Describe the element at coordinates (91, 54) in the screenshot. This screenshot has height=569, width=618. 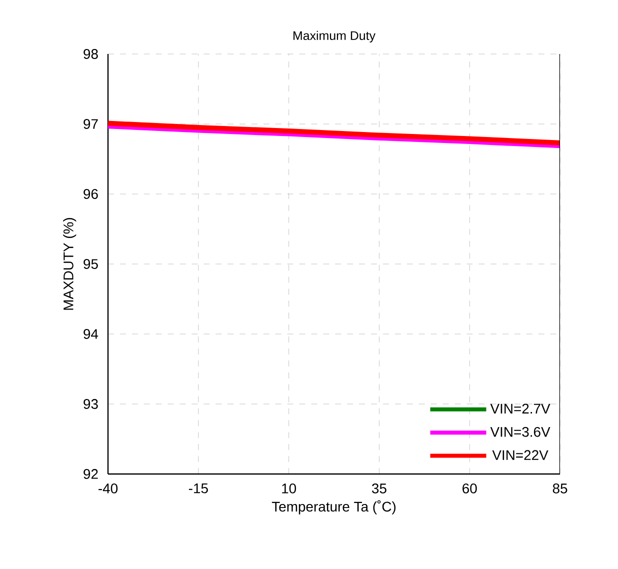
I see `y-tick-label: 98` at that location.